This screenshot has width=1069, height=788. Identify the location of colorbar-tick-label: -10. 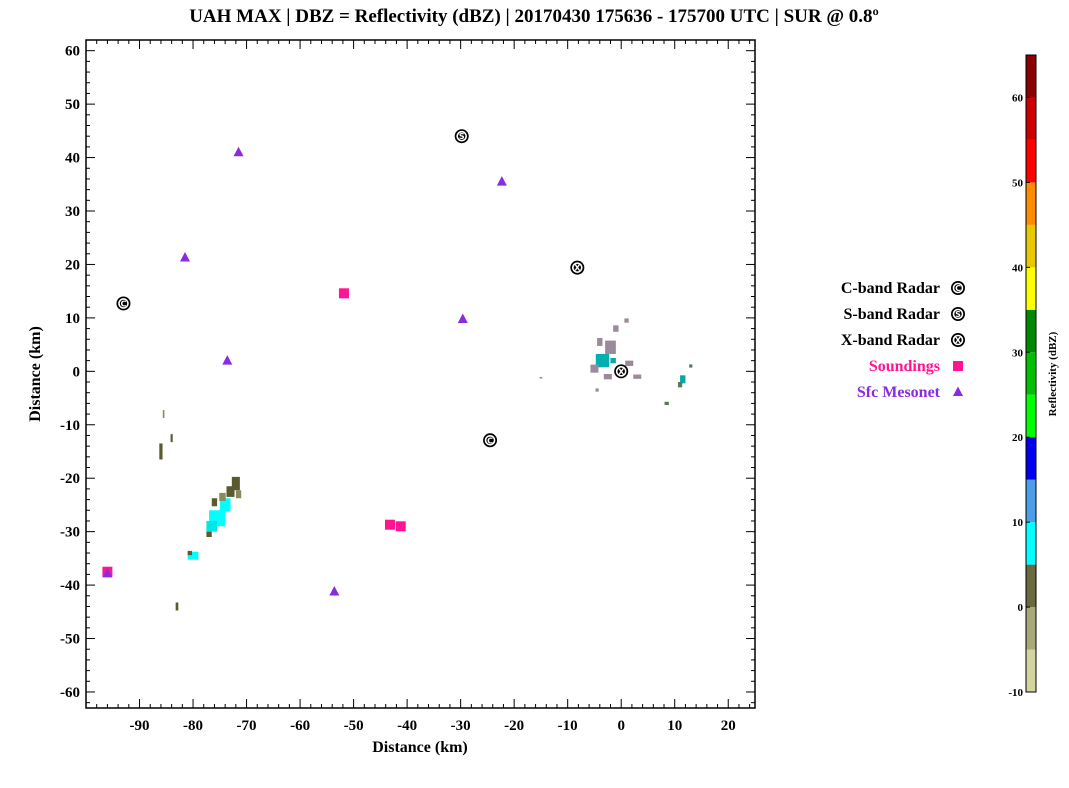
(1015, 693).